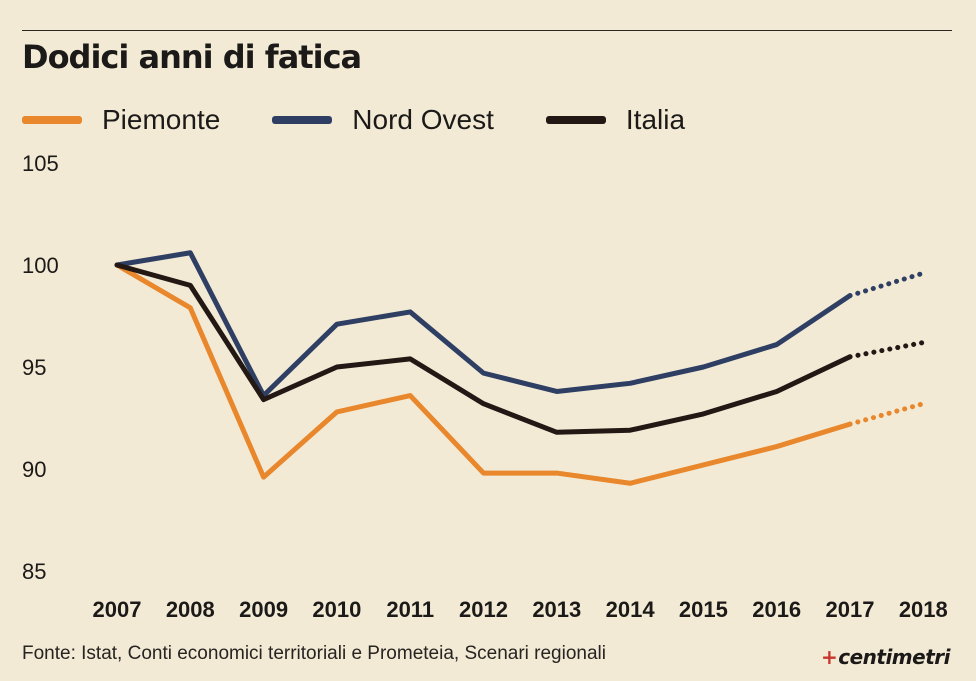 This screenshot has height=681, width=976. I want to click on publisher-logo: +centimetri, so click(885, 657).